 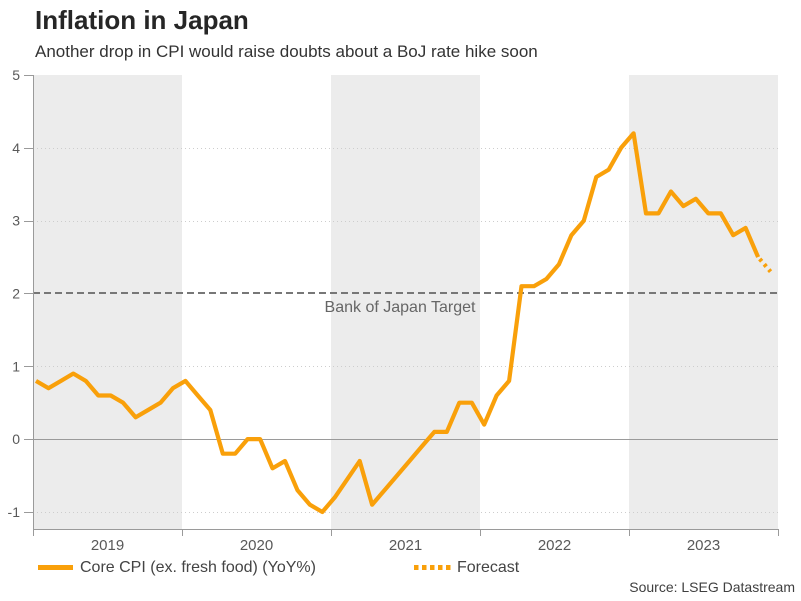 I want to click on x-year-label: 2020, so click(x=256, y=545).